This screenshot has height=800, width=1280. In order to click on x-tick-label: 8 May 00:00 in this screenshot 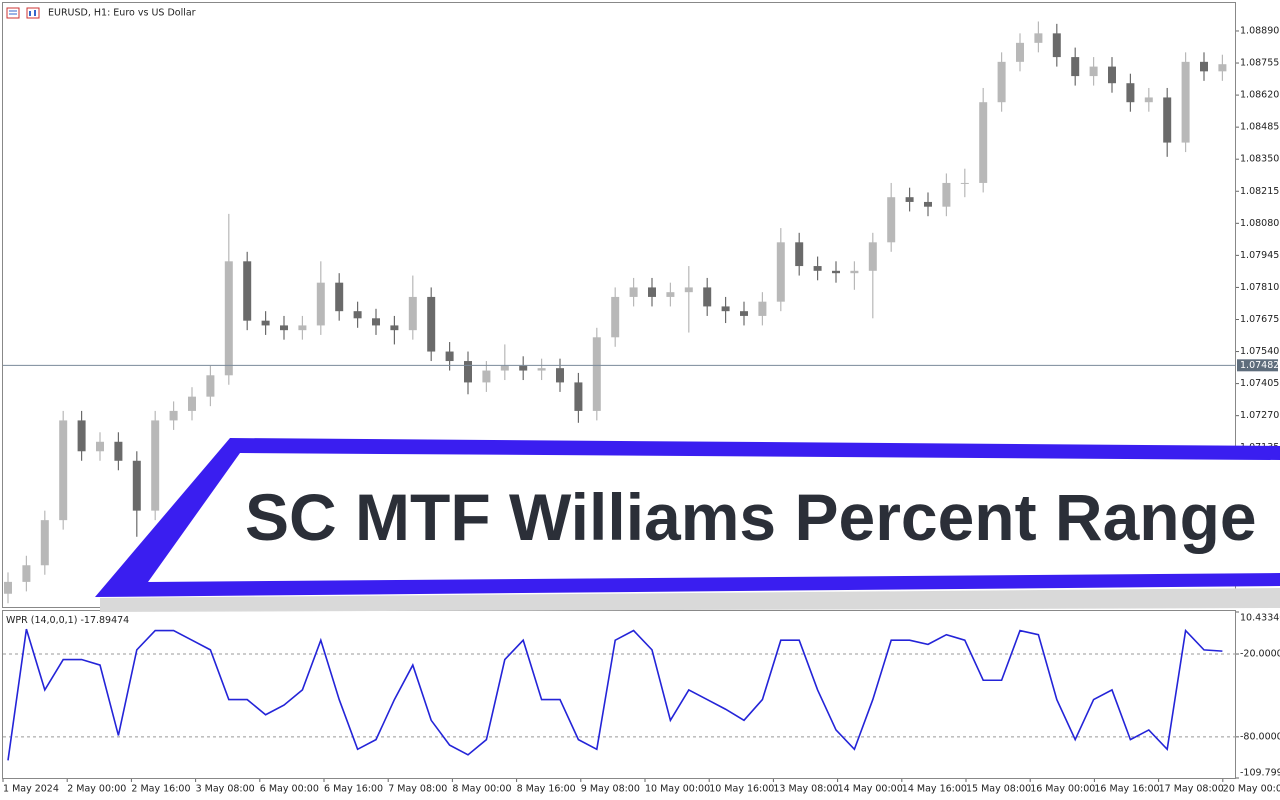, I will do `click(481, 789)`.